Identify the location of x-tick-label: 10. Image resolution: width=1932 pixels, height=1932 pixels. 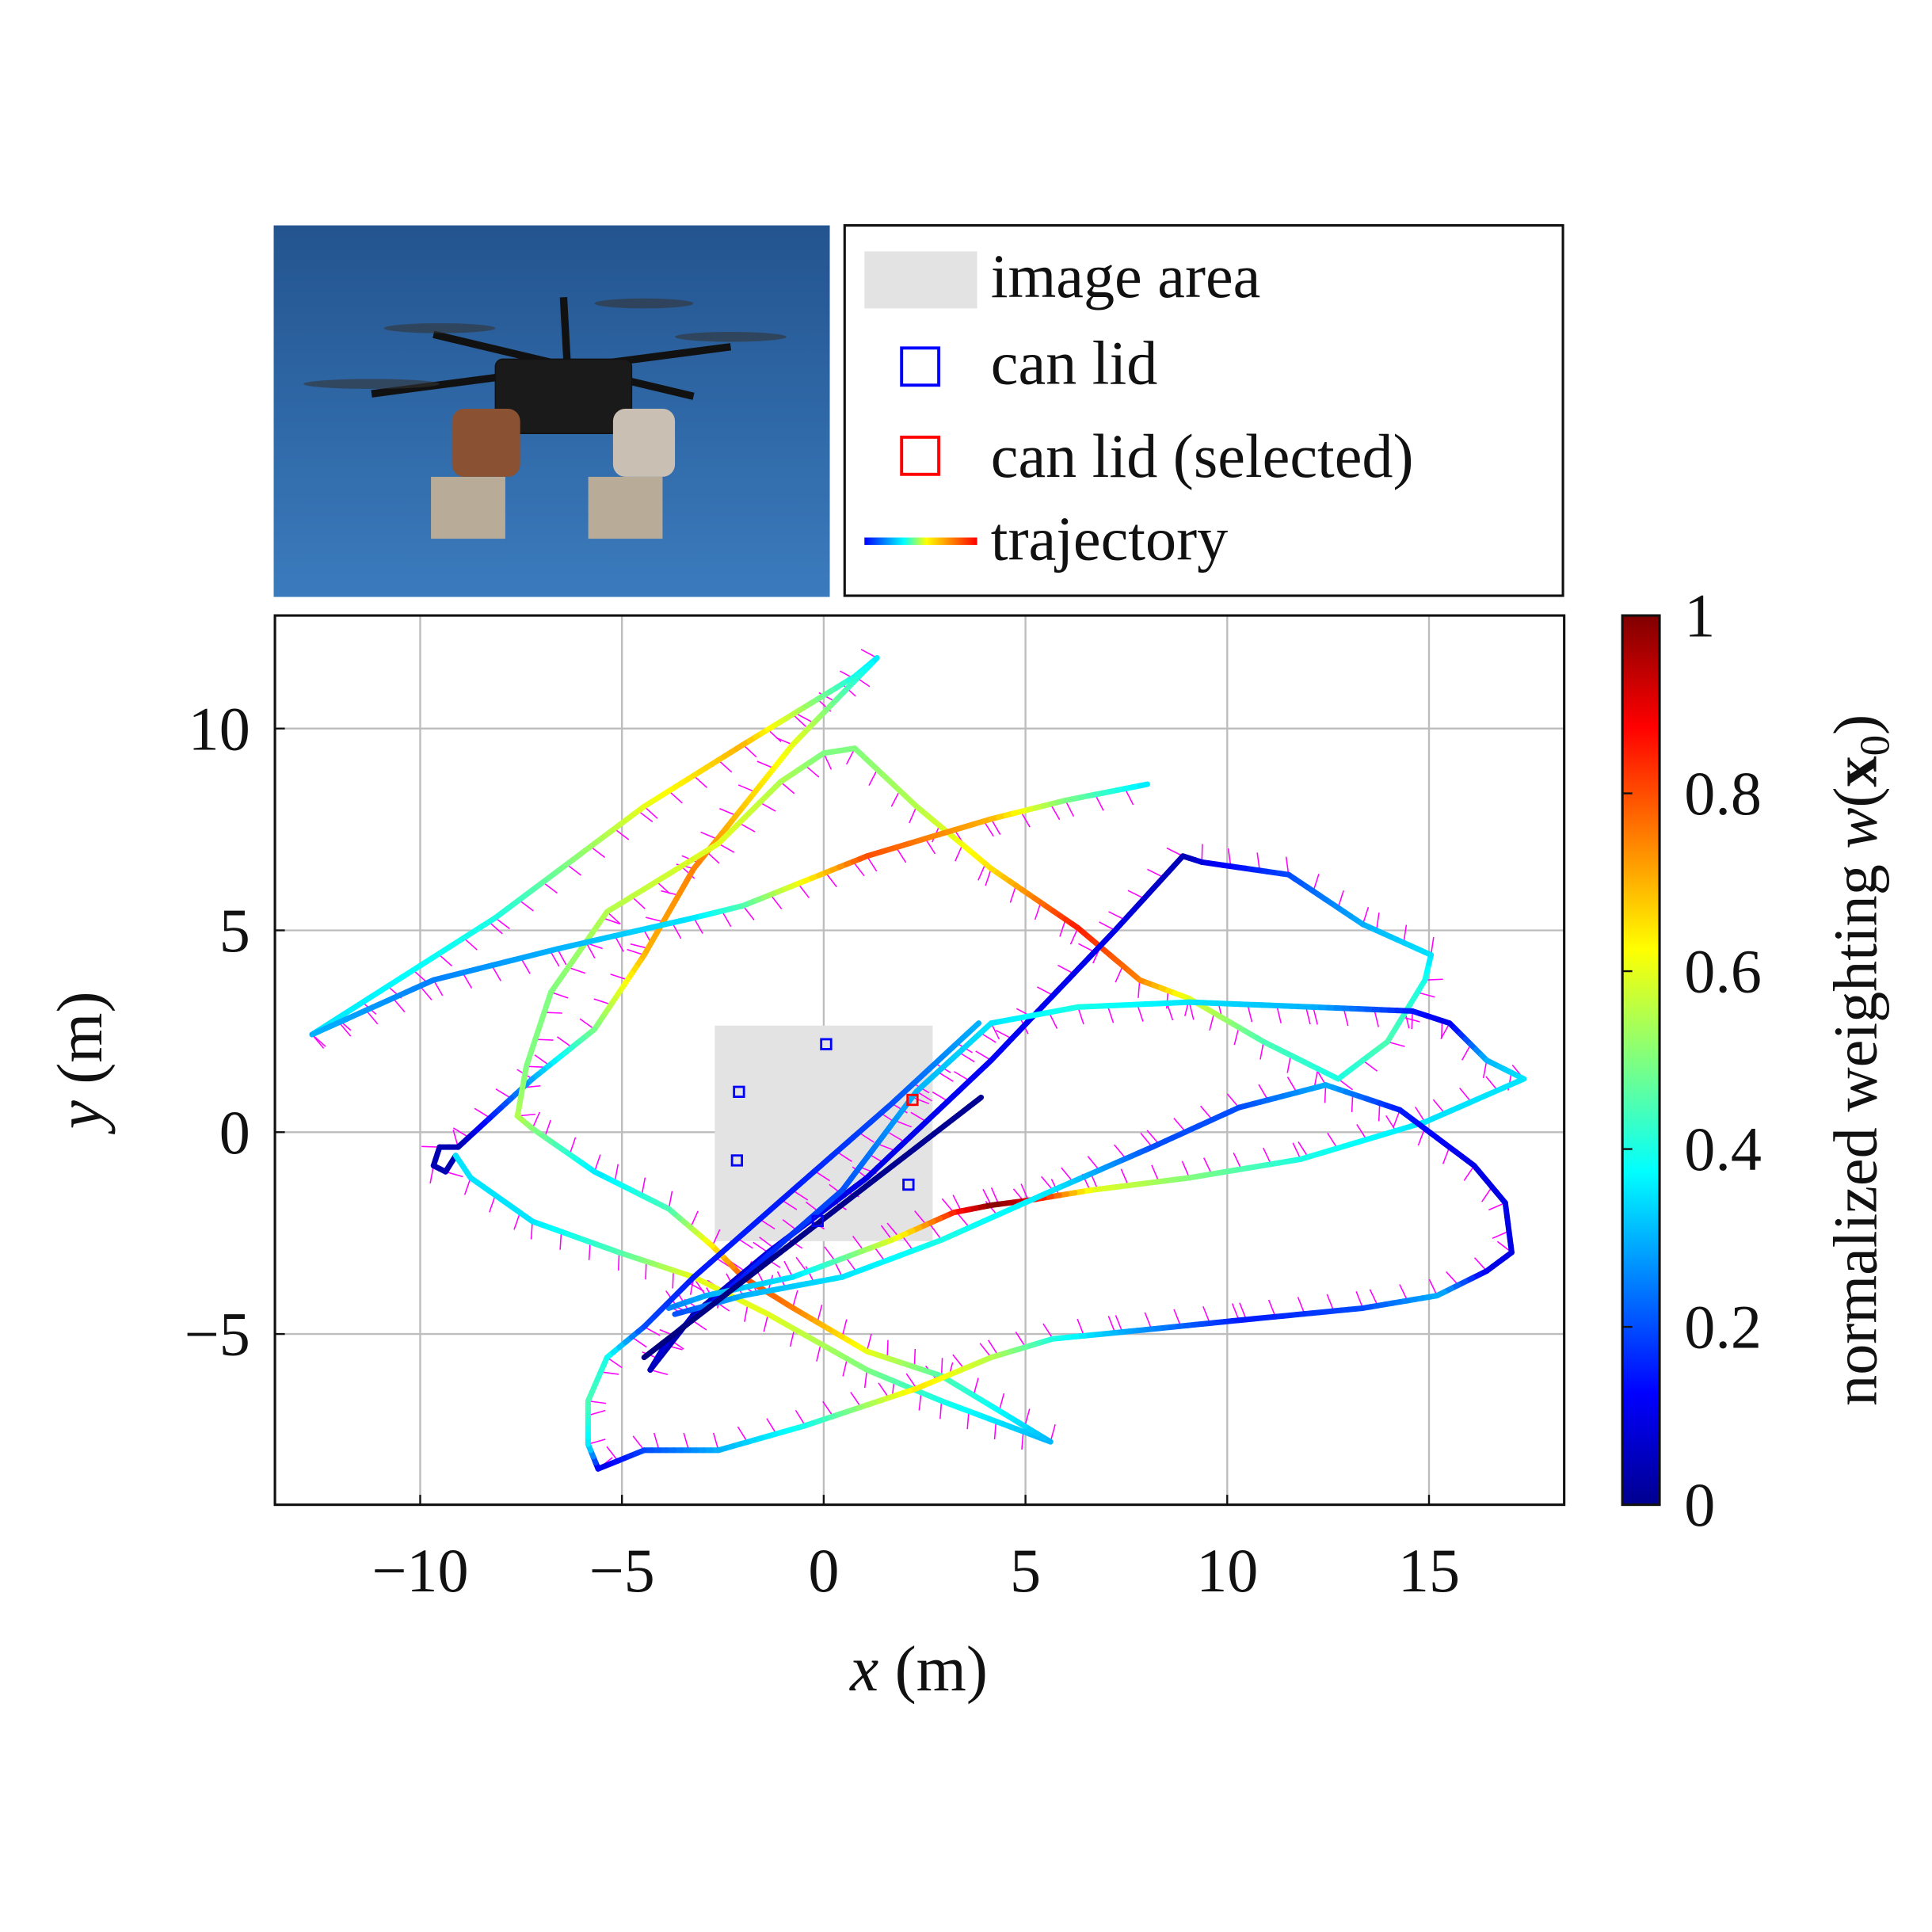
(1227, 1571).